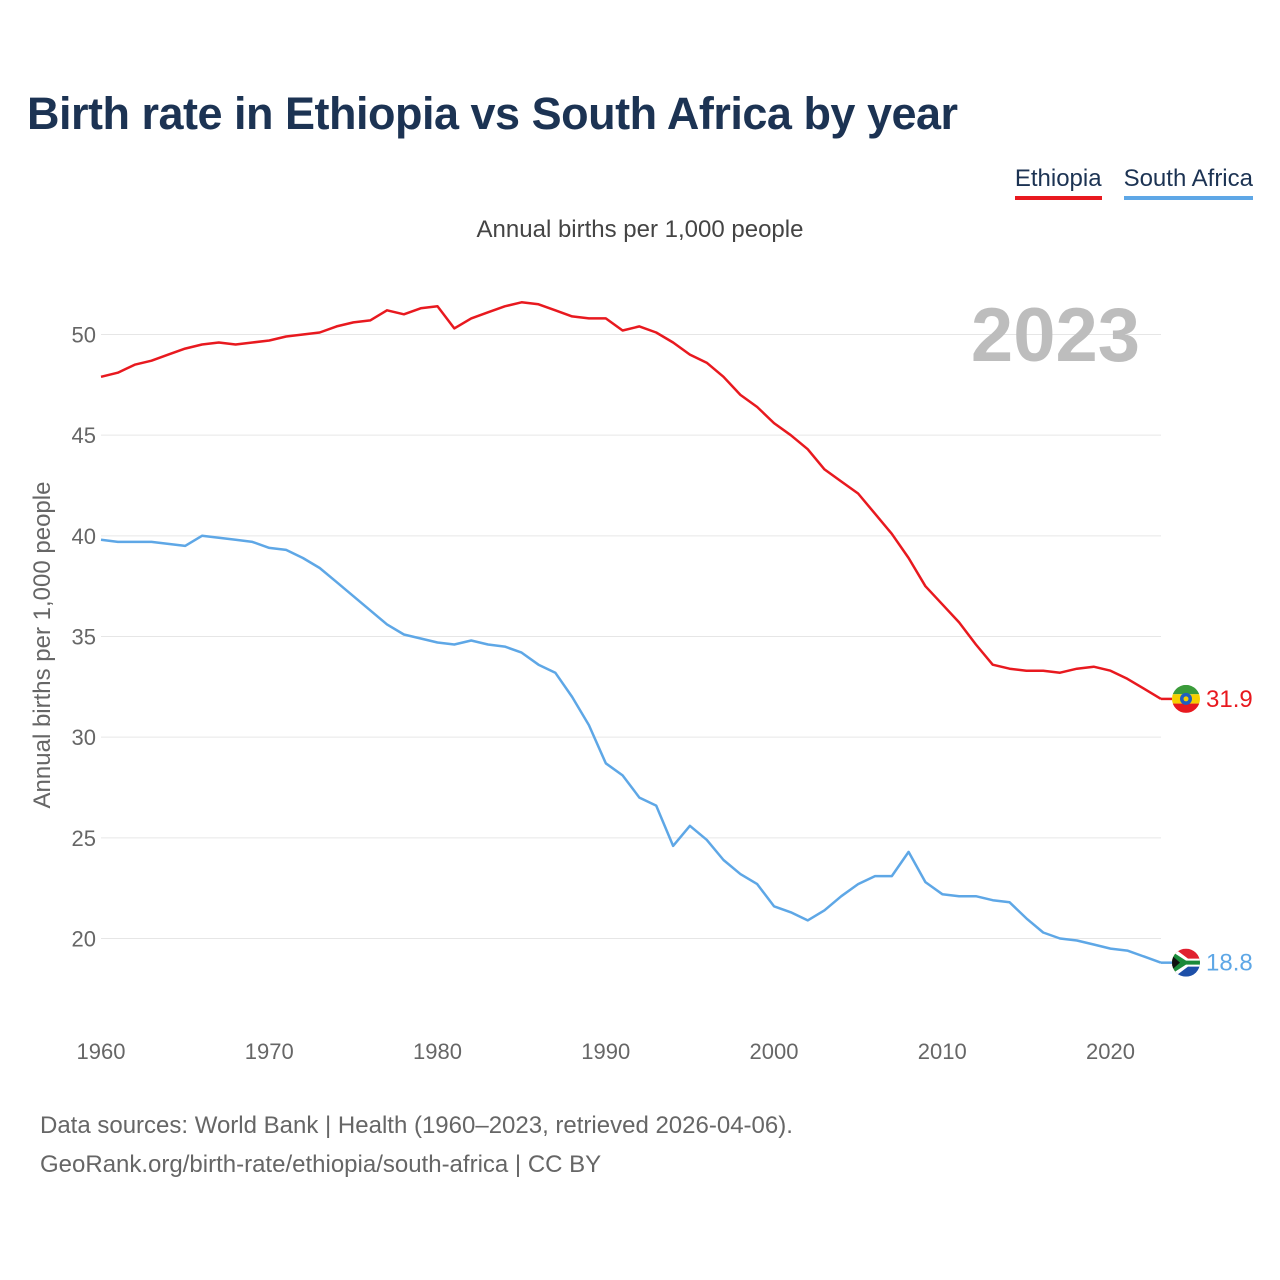 Image resolution: width=1280 pixels, height=1280 pixels. I want to click on y-tick-label: 40, so click(84, 536).